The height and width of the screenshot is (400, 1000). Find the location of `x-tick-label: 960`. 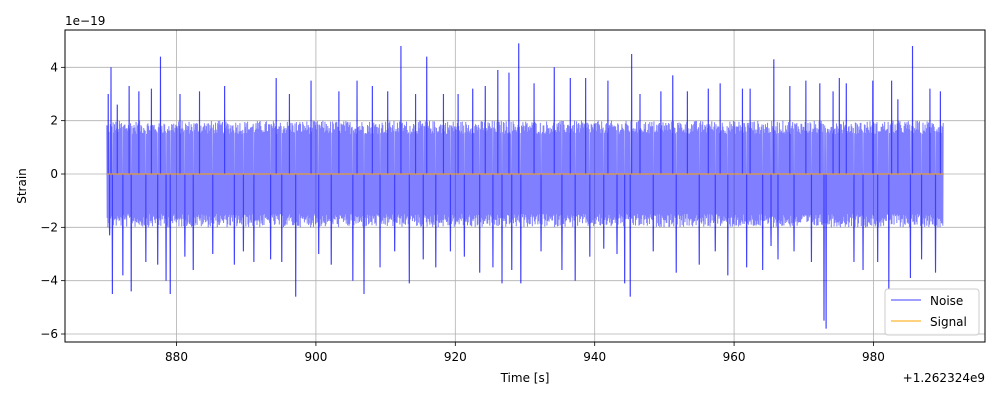

x-tick-label: 960 is located at coordinates (734, 357).